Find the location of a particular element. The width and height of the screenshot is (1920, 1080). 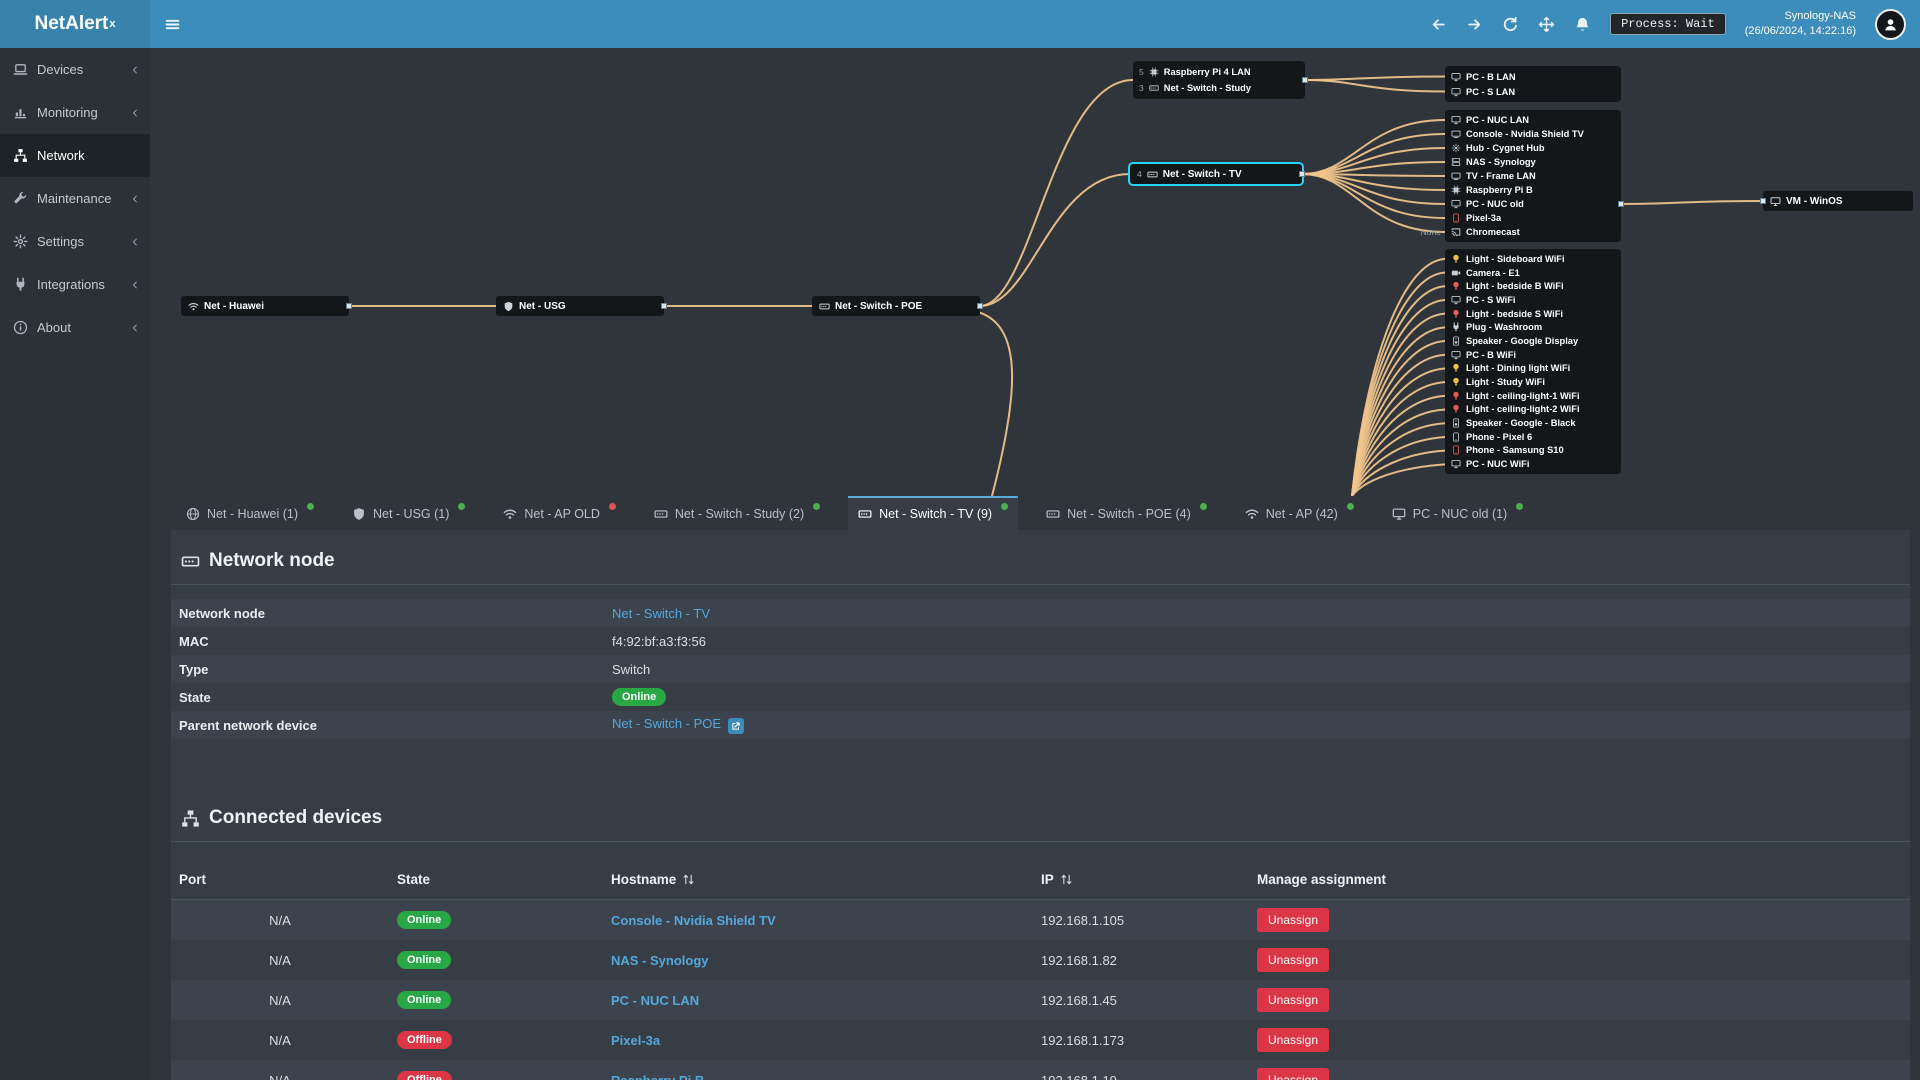

topology-device-phone-samsung-s10: Phone - Samsung S10 is located at coordinates (1533, 451).